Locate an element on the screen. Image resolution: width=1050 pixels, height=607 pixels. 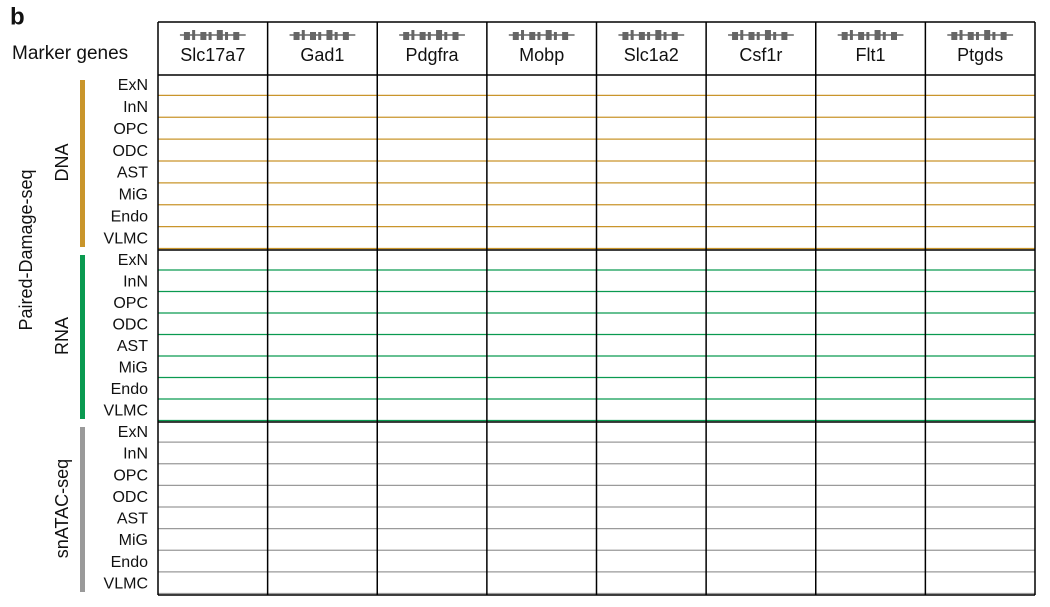
gene-name: Pdgfra is located at coordinates (433, 55).